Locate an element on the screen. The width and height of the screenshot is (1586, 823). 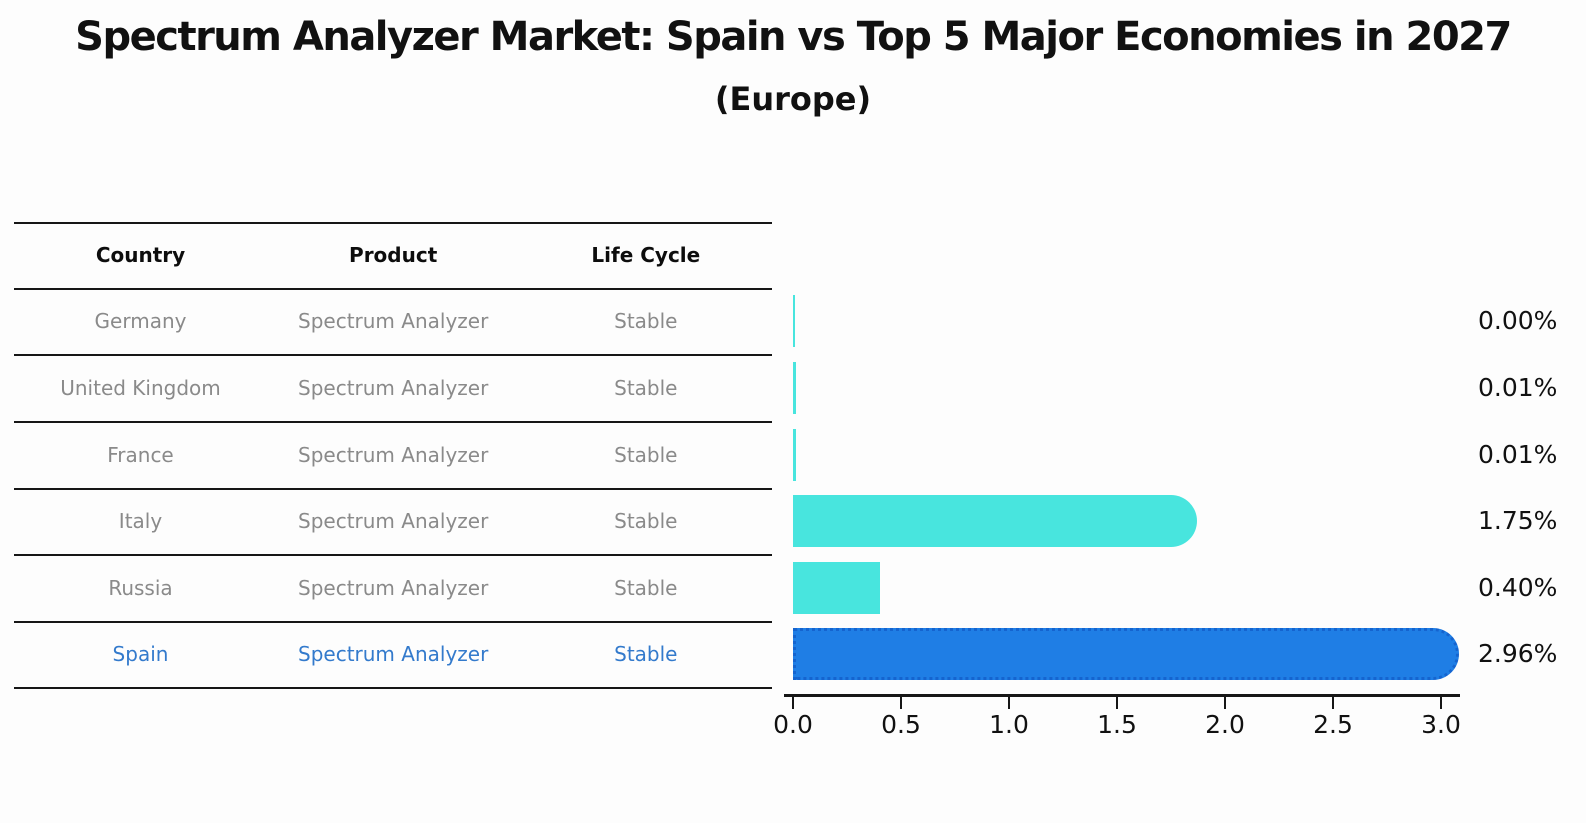
x-tick-label: 1.0 is located at coordinates (1009, 724).